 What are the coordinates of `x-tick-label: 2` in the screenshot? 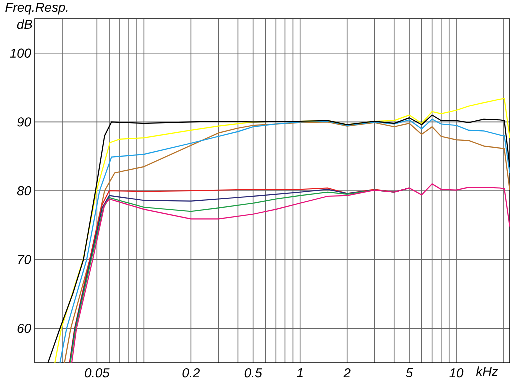 It's located at (347, 373).